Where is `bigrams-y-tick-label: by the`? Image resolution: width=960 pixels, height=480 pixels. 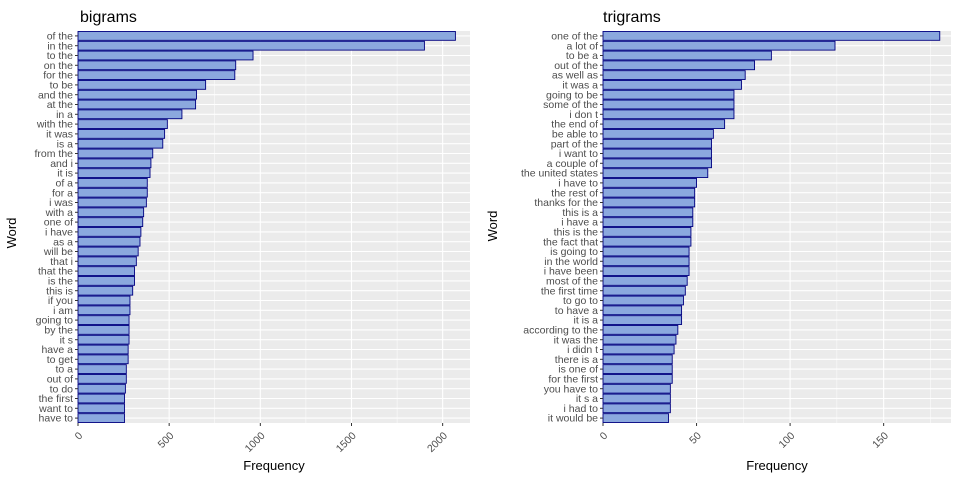
bigrams-y-tick-label: by the is located at coordinates (58, 331).